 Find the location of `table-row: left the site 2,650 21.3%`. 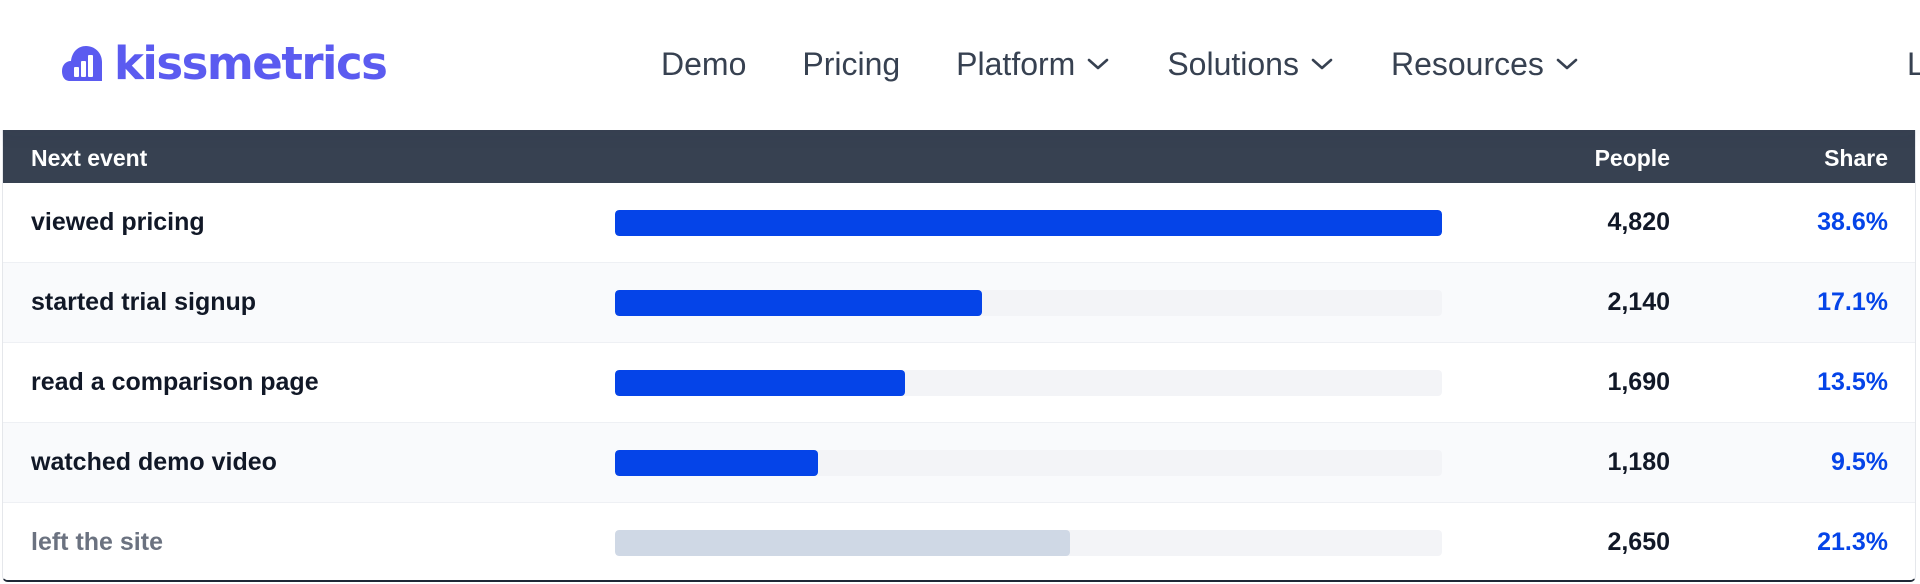

table-row: left the site 2,650 21.3% is located at coordinates (959, 541).